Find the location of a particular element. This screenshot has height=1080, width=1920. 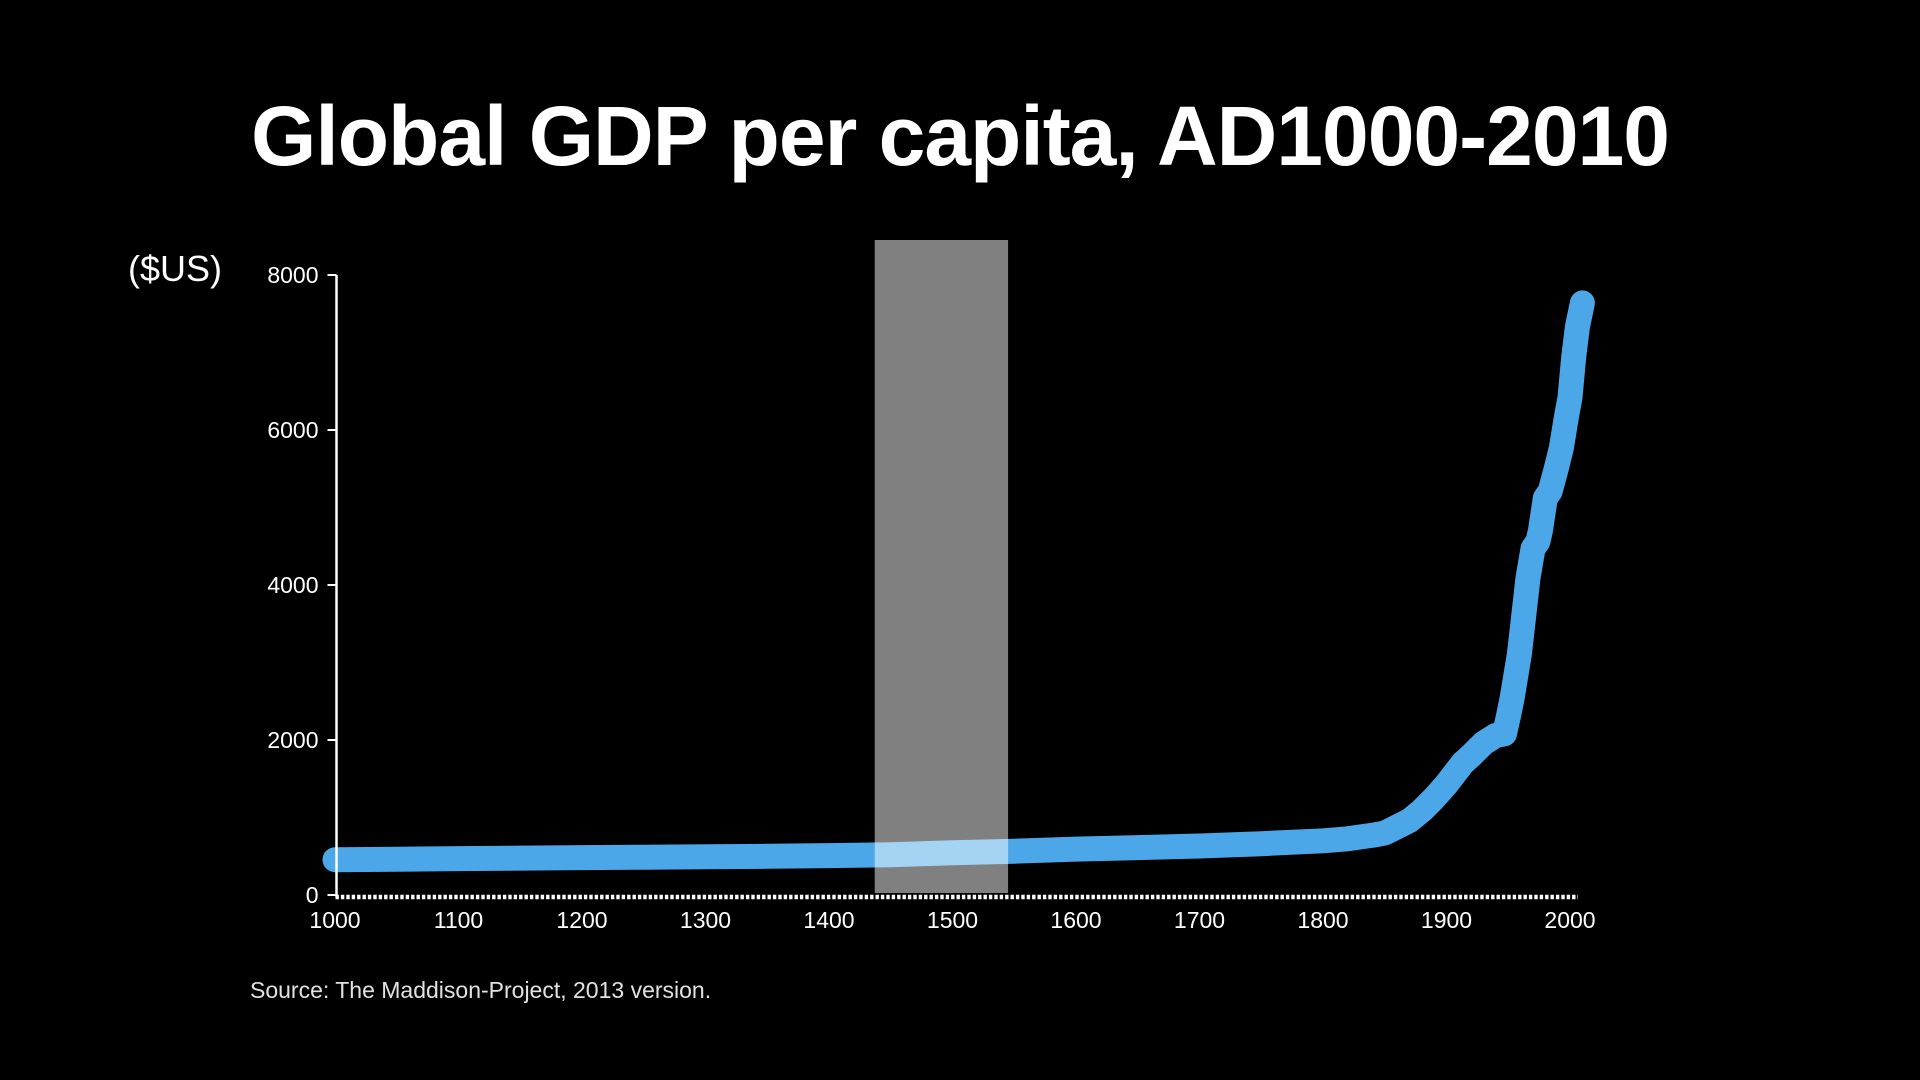

chart-title: Global GDP per capita, AD1000-2010 is located at coordinates (960, 136).